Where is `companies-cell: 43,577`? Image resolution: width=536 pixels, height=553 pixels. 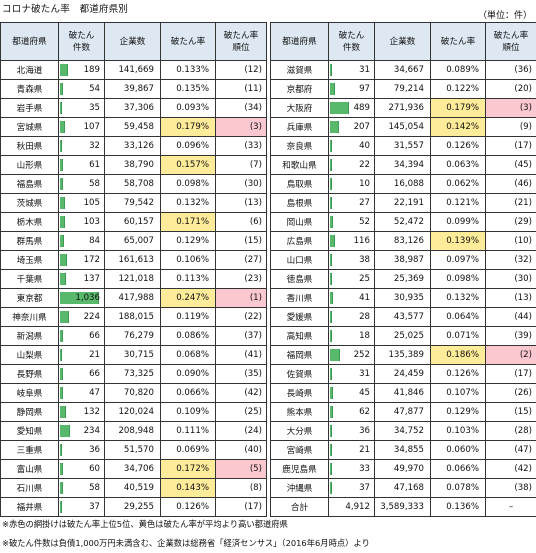 companies-cell: 43,577 is located at coordinates (402, 317).